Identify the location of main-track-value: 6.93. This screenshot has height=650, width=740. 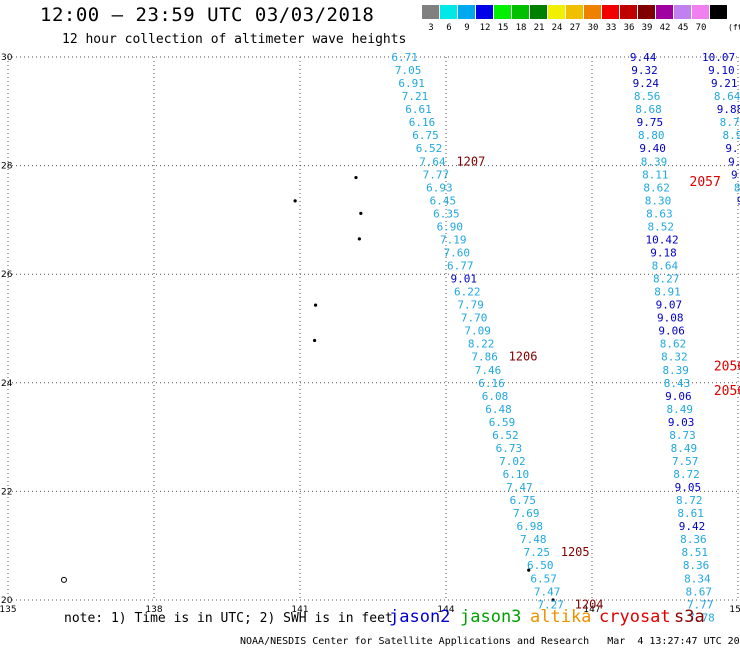
(439, 187).